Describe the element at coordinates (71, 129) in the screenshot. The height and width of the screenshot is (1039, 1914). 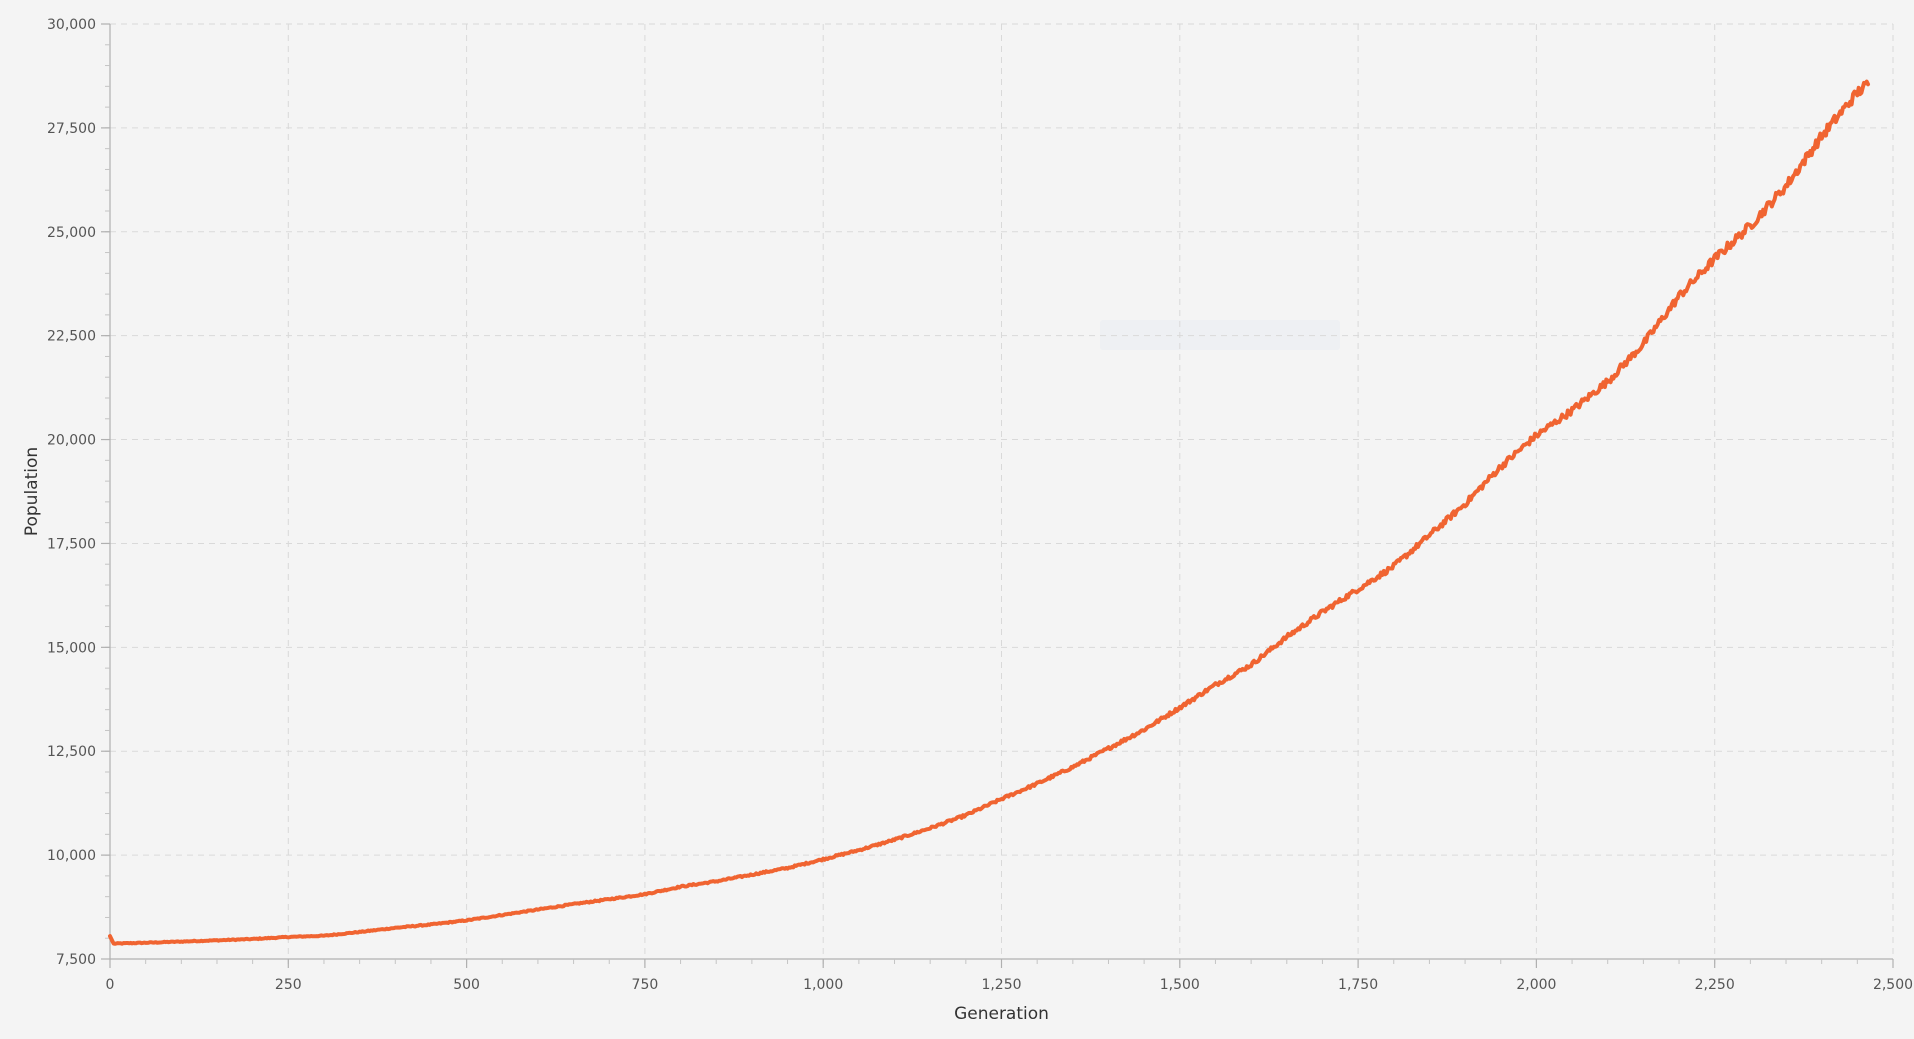
I see `y-tick-label: 27,500` at that location.